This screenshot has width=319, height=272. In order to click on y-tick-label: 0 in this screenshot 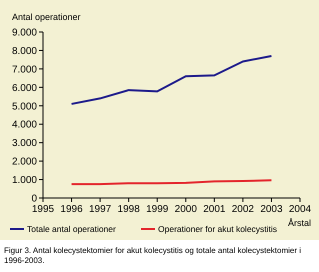, I will do `click(34, 199)`.